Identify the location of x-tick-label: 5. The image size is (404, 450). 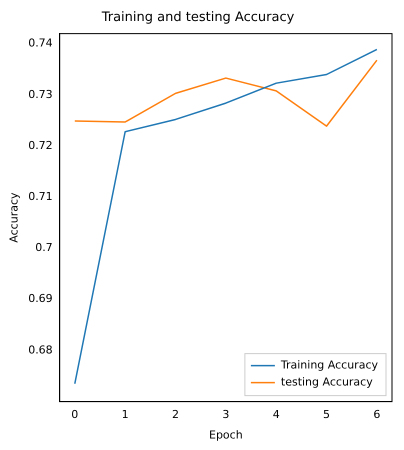
(326, 415).